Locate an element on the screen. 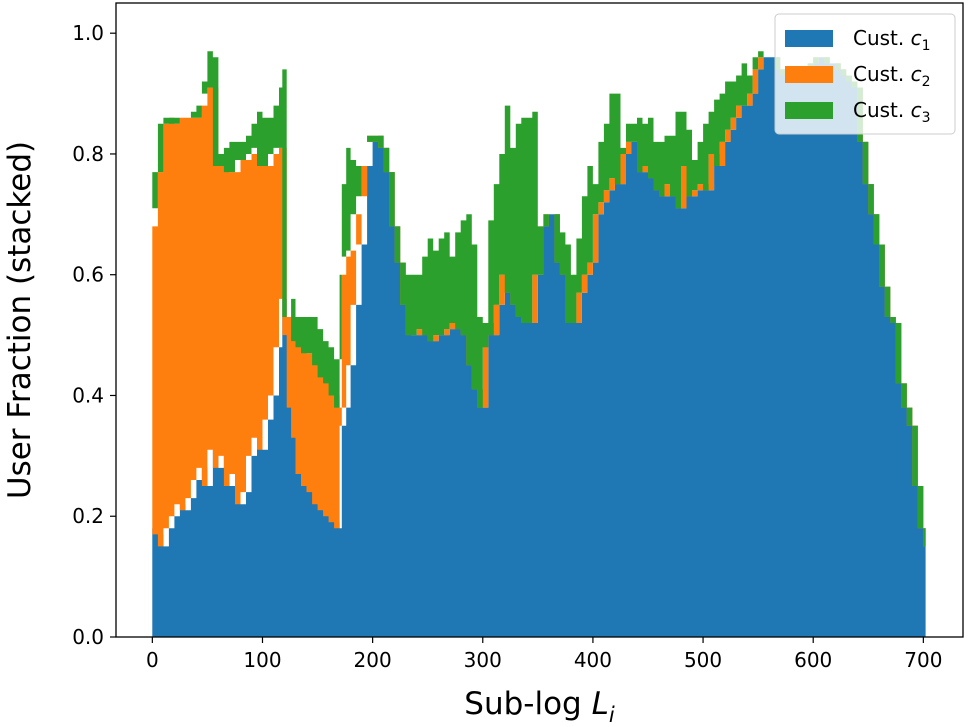 This screenshot has height=727, width=969. legend-label-3: Cust. c3 is located at coordinates (892, 112).